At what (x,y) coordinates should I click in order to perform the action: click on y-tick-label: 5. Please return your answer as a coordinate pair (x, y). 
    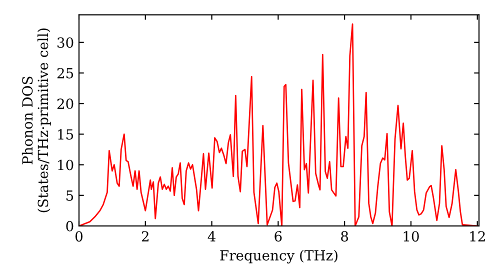
    Looking at the image, I should click on (70, 195).